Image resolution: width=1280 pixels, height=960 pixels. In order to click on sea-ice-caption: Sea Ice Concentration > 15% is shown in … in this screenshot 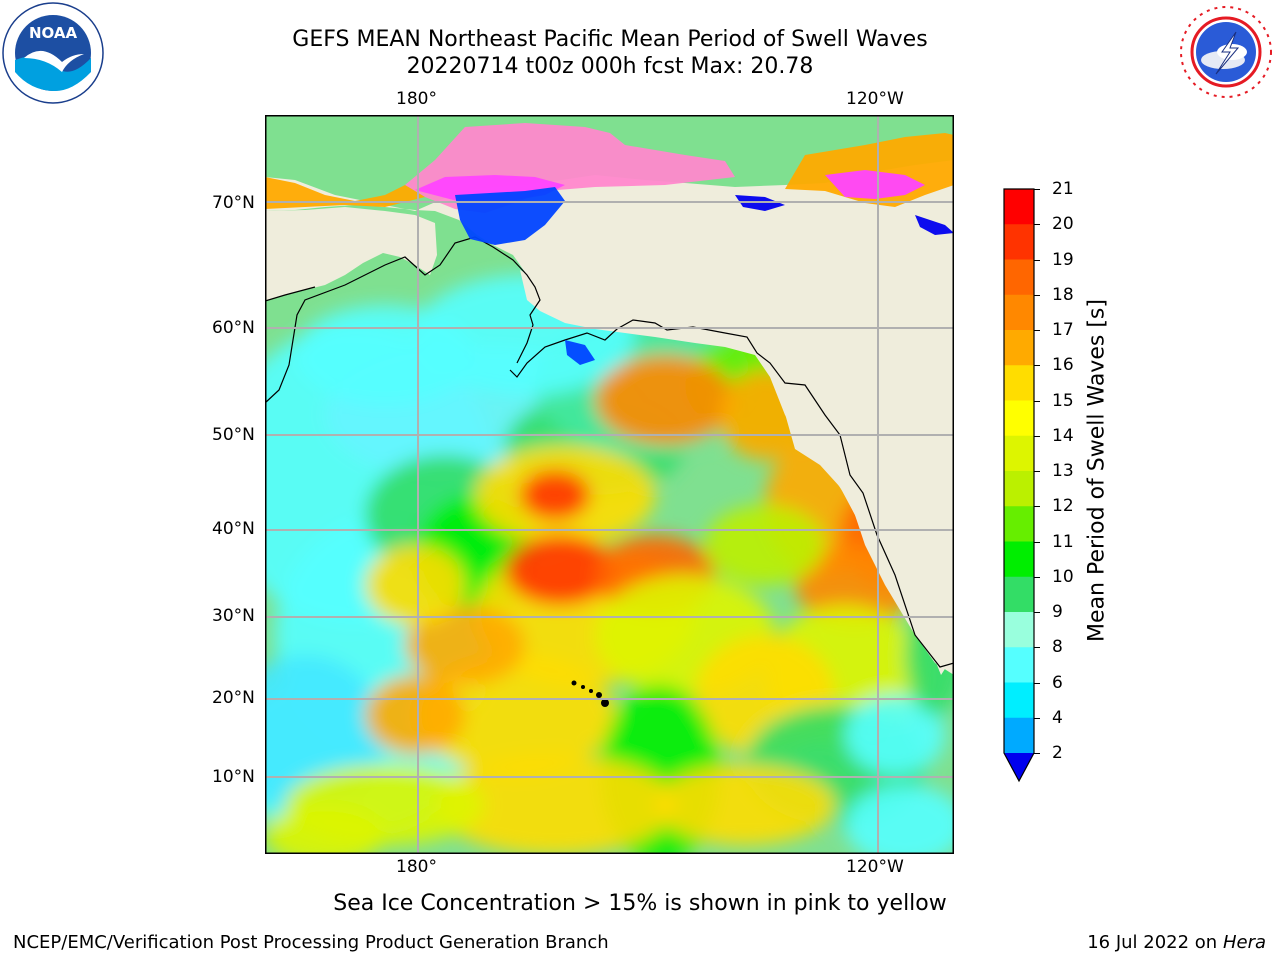, I will do `click(640, 903)`.